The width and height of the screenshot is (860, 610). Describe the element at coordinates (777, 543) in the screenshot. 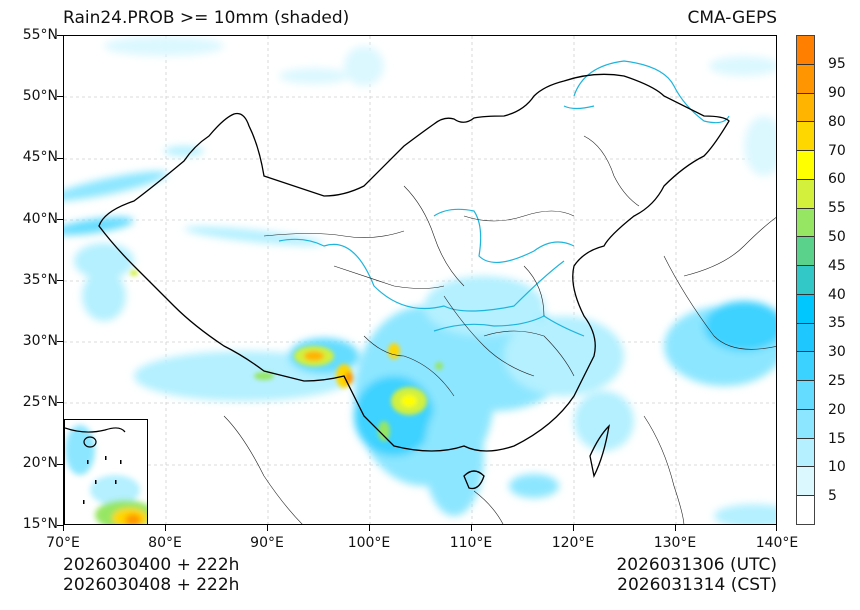

I see `x-tick-label: 140°E` at that location.